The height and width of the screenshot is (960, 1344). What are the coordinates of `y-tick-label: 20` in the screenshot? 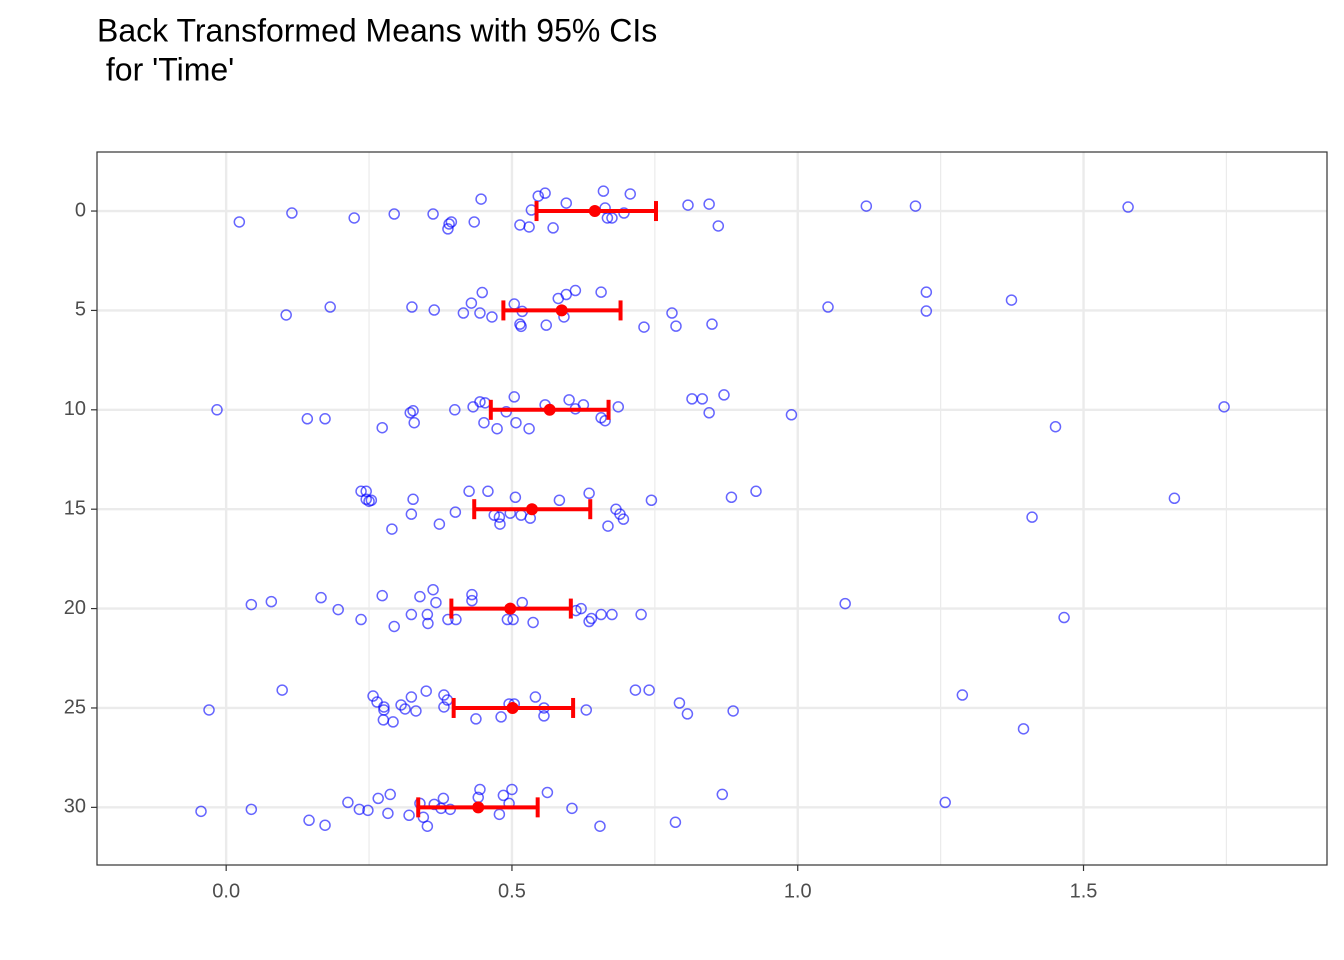 It's located at (75, 608).